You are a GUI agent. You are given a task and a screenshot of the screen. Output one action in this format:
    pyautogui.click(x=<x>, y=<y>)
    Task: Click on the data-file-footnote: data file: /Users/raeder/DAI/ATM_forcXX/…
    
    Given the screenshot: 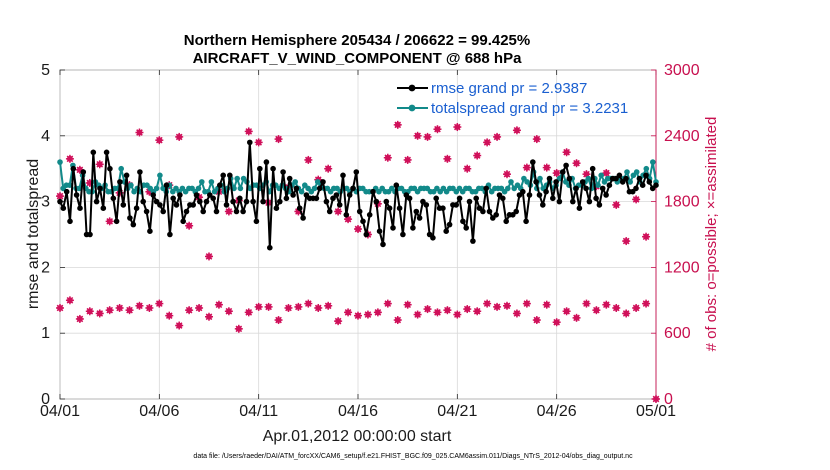 What is the action you would take?
    pyautogui.click(x=413, y=456)
    